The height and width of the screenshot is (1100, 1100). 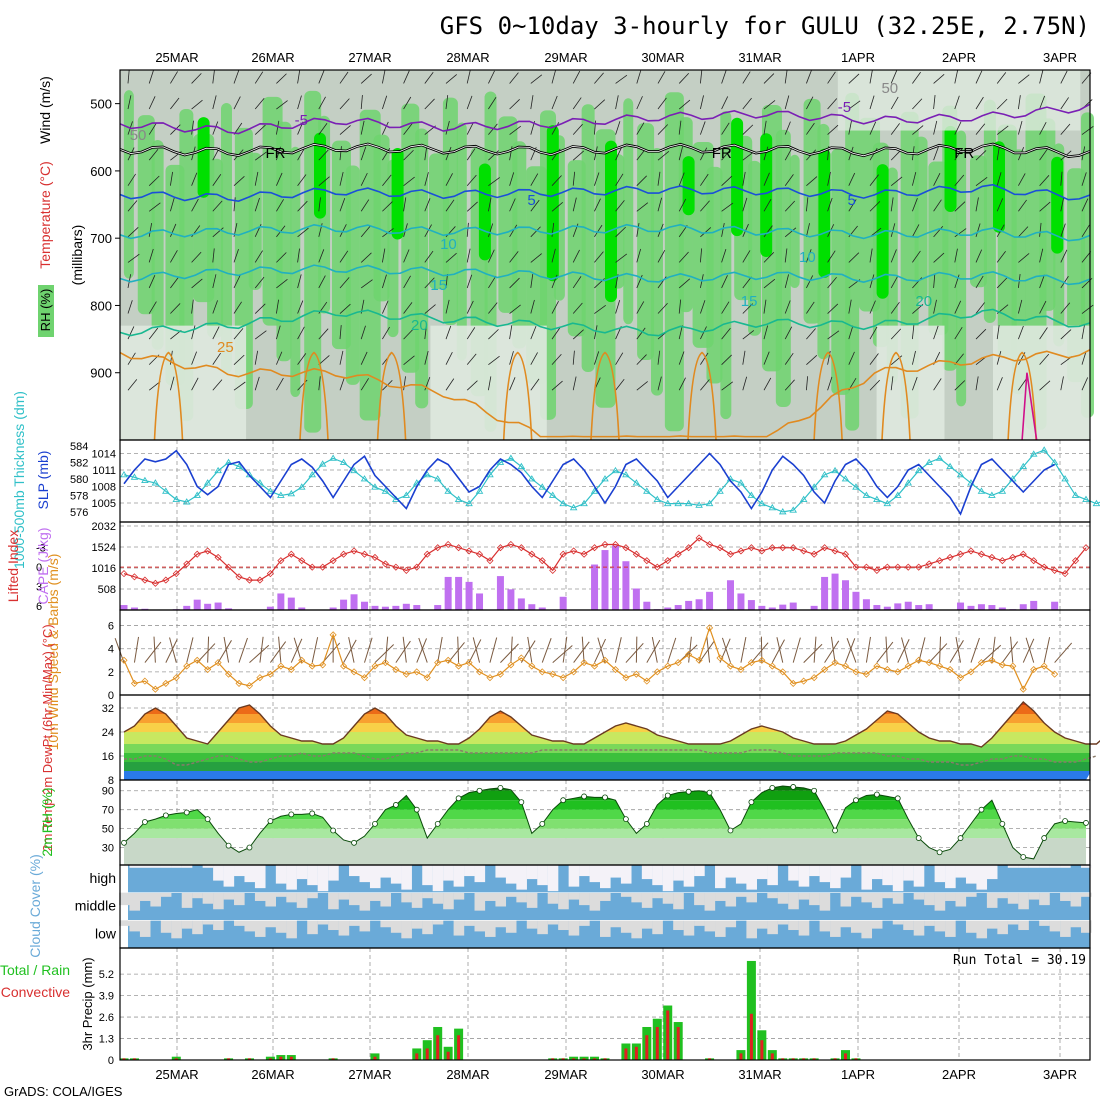 I want to click on side-label-convective: Convective, so click(x=35, y=992).